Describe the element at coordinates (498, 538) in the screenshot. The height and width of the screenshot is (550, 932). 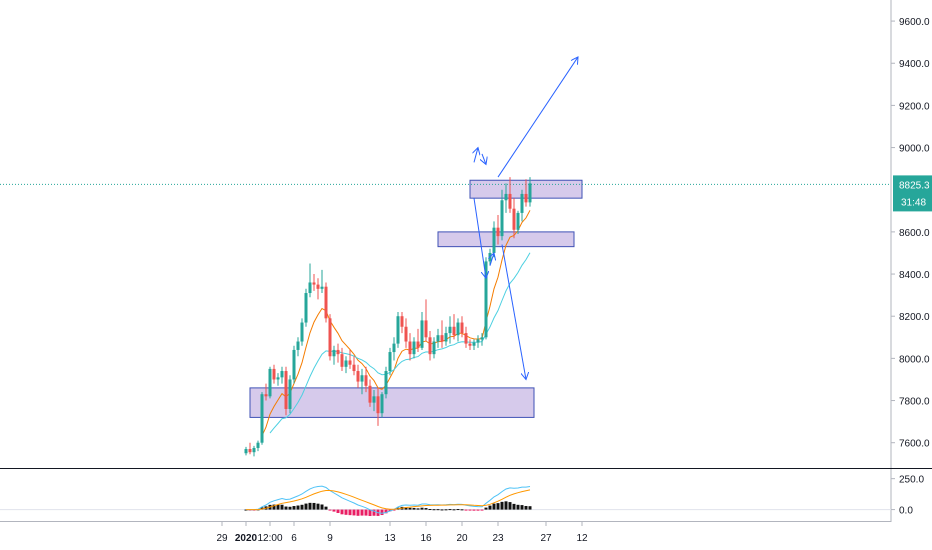
I see `time-tick-label: 23` at that location.